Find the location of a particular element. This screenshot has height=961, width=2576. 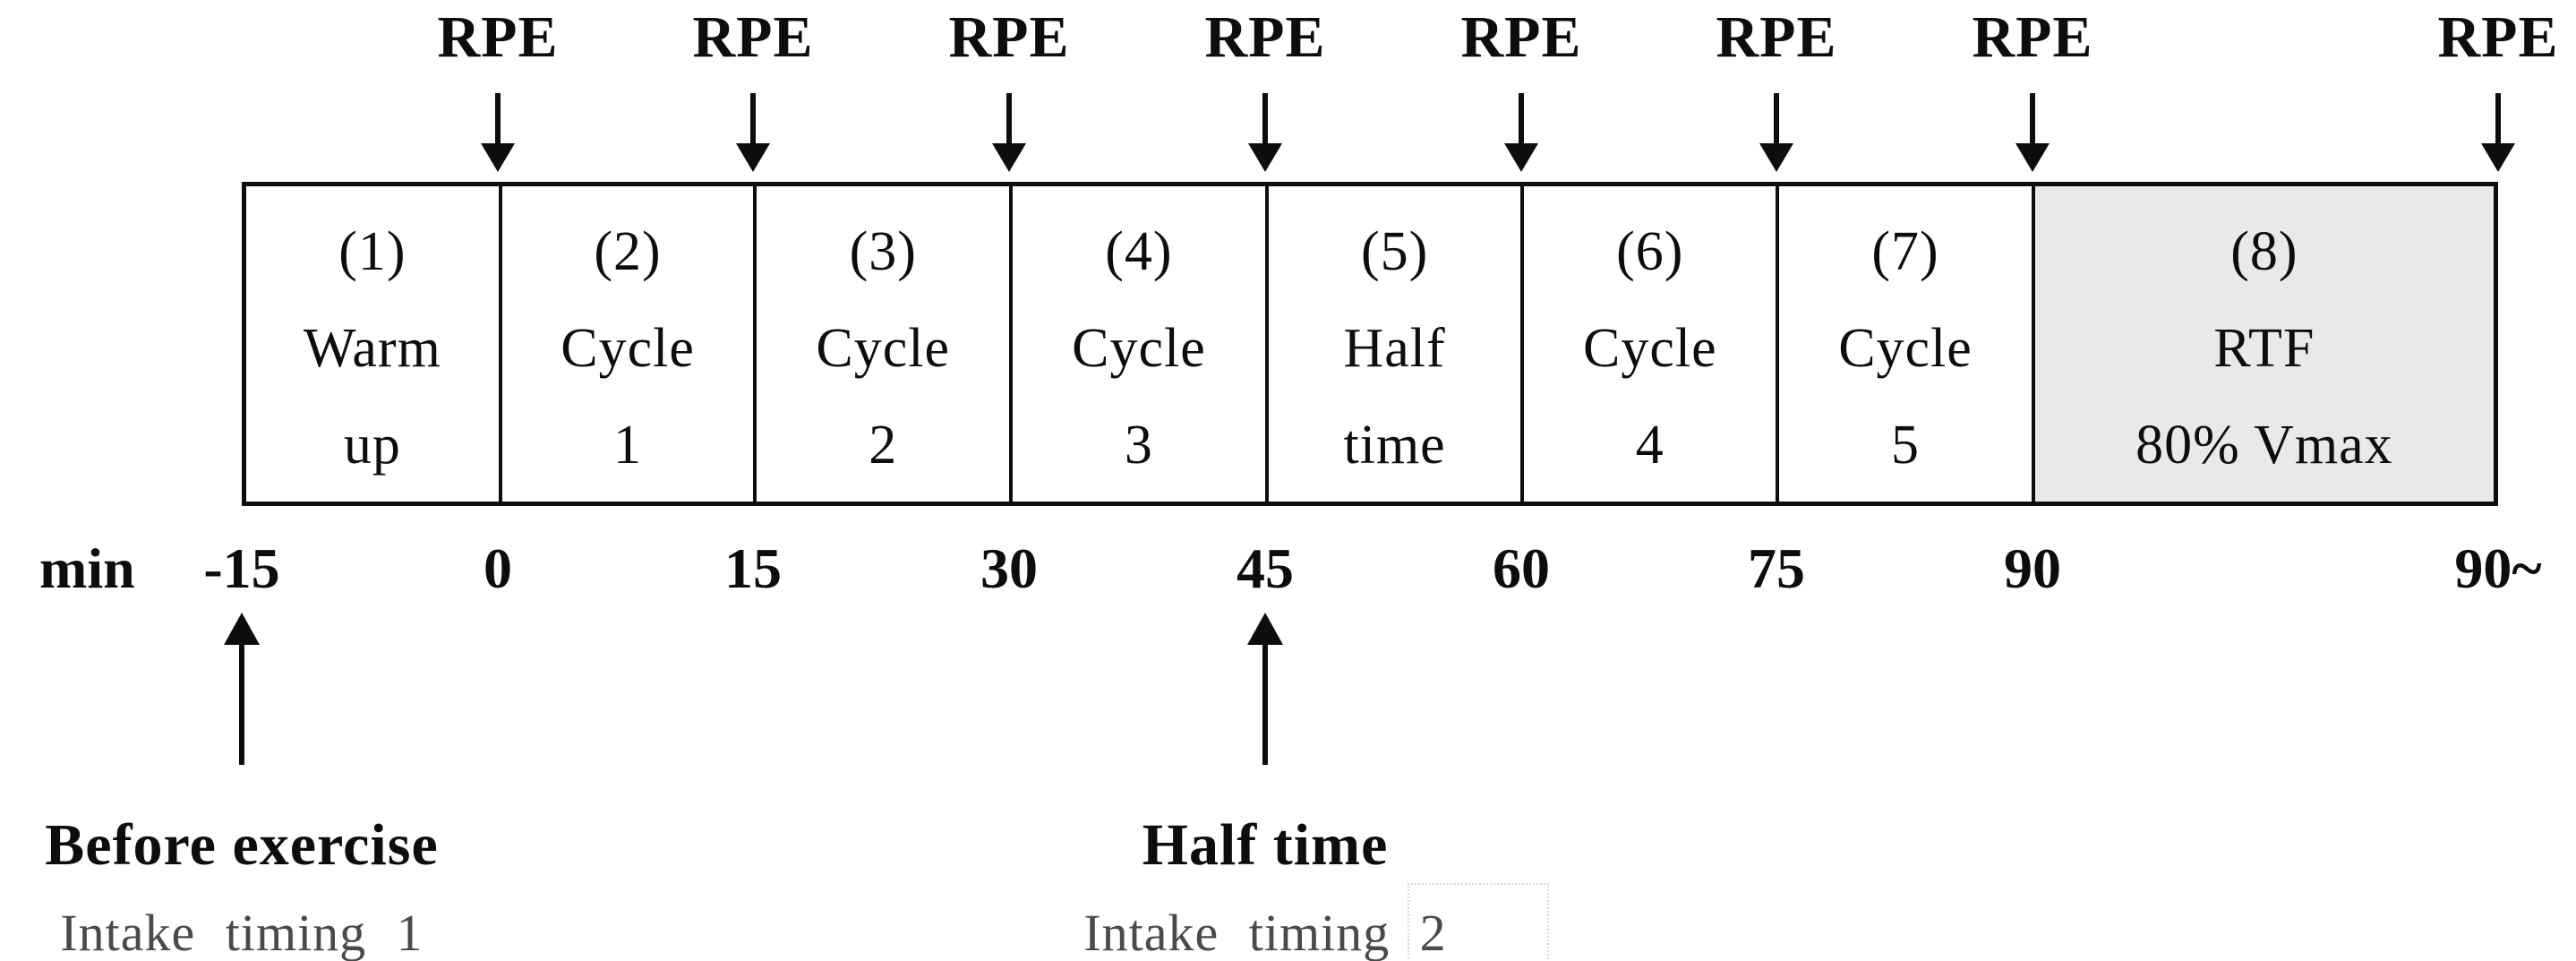

intake-annotation-subtitle: Intake timing 1 is located at coordinates (242, 933).